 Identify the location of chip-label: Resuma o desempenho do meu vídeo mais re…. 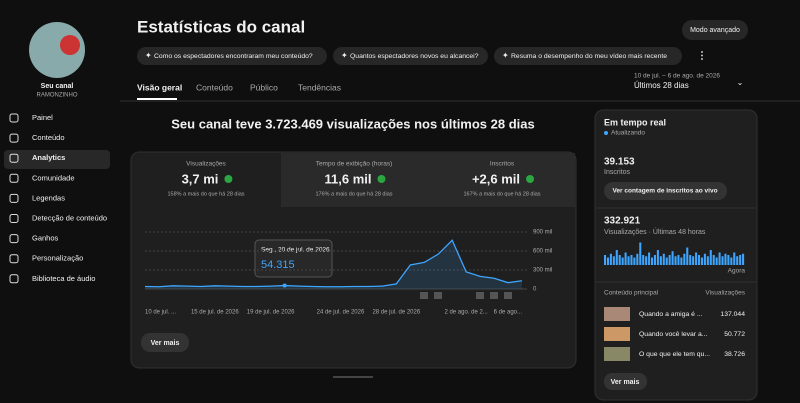
(589, 56).